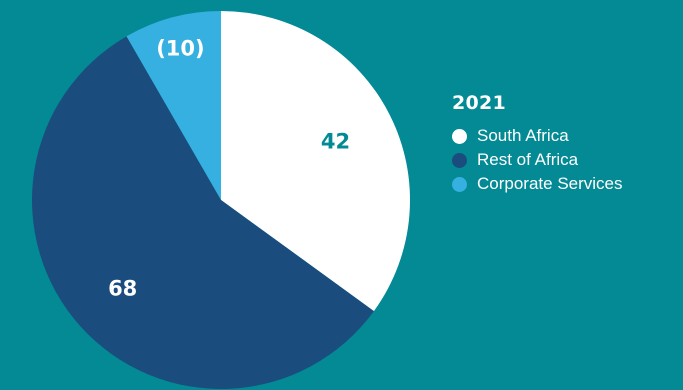  I want to click on legend-item-rest-of-africa: Rest of Africa, so click(537, 160).